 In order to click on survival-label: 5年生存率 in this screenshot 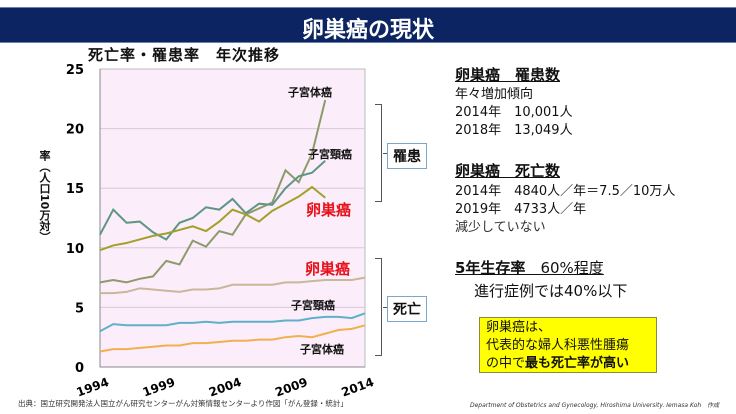, I will do `click(490, 268)`.